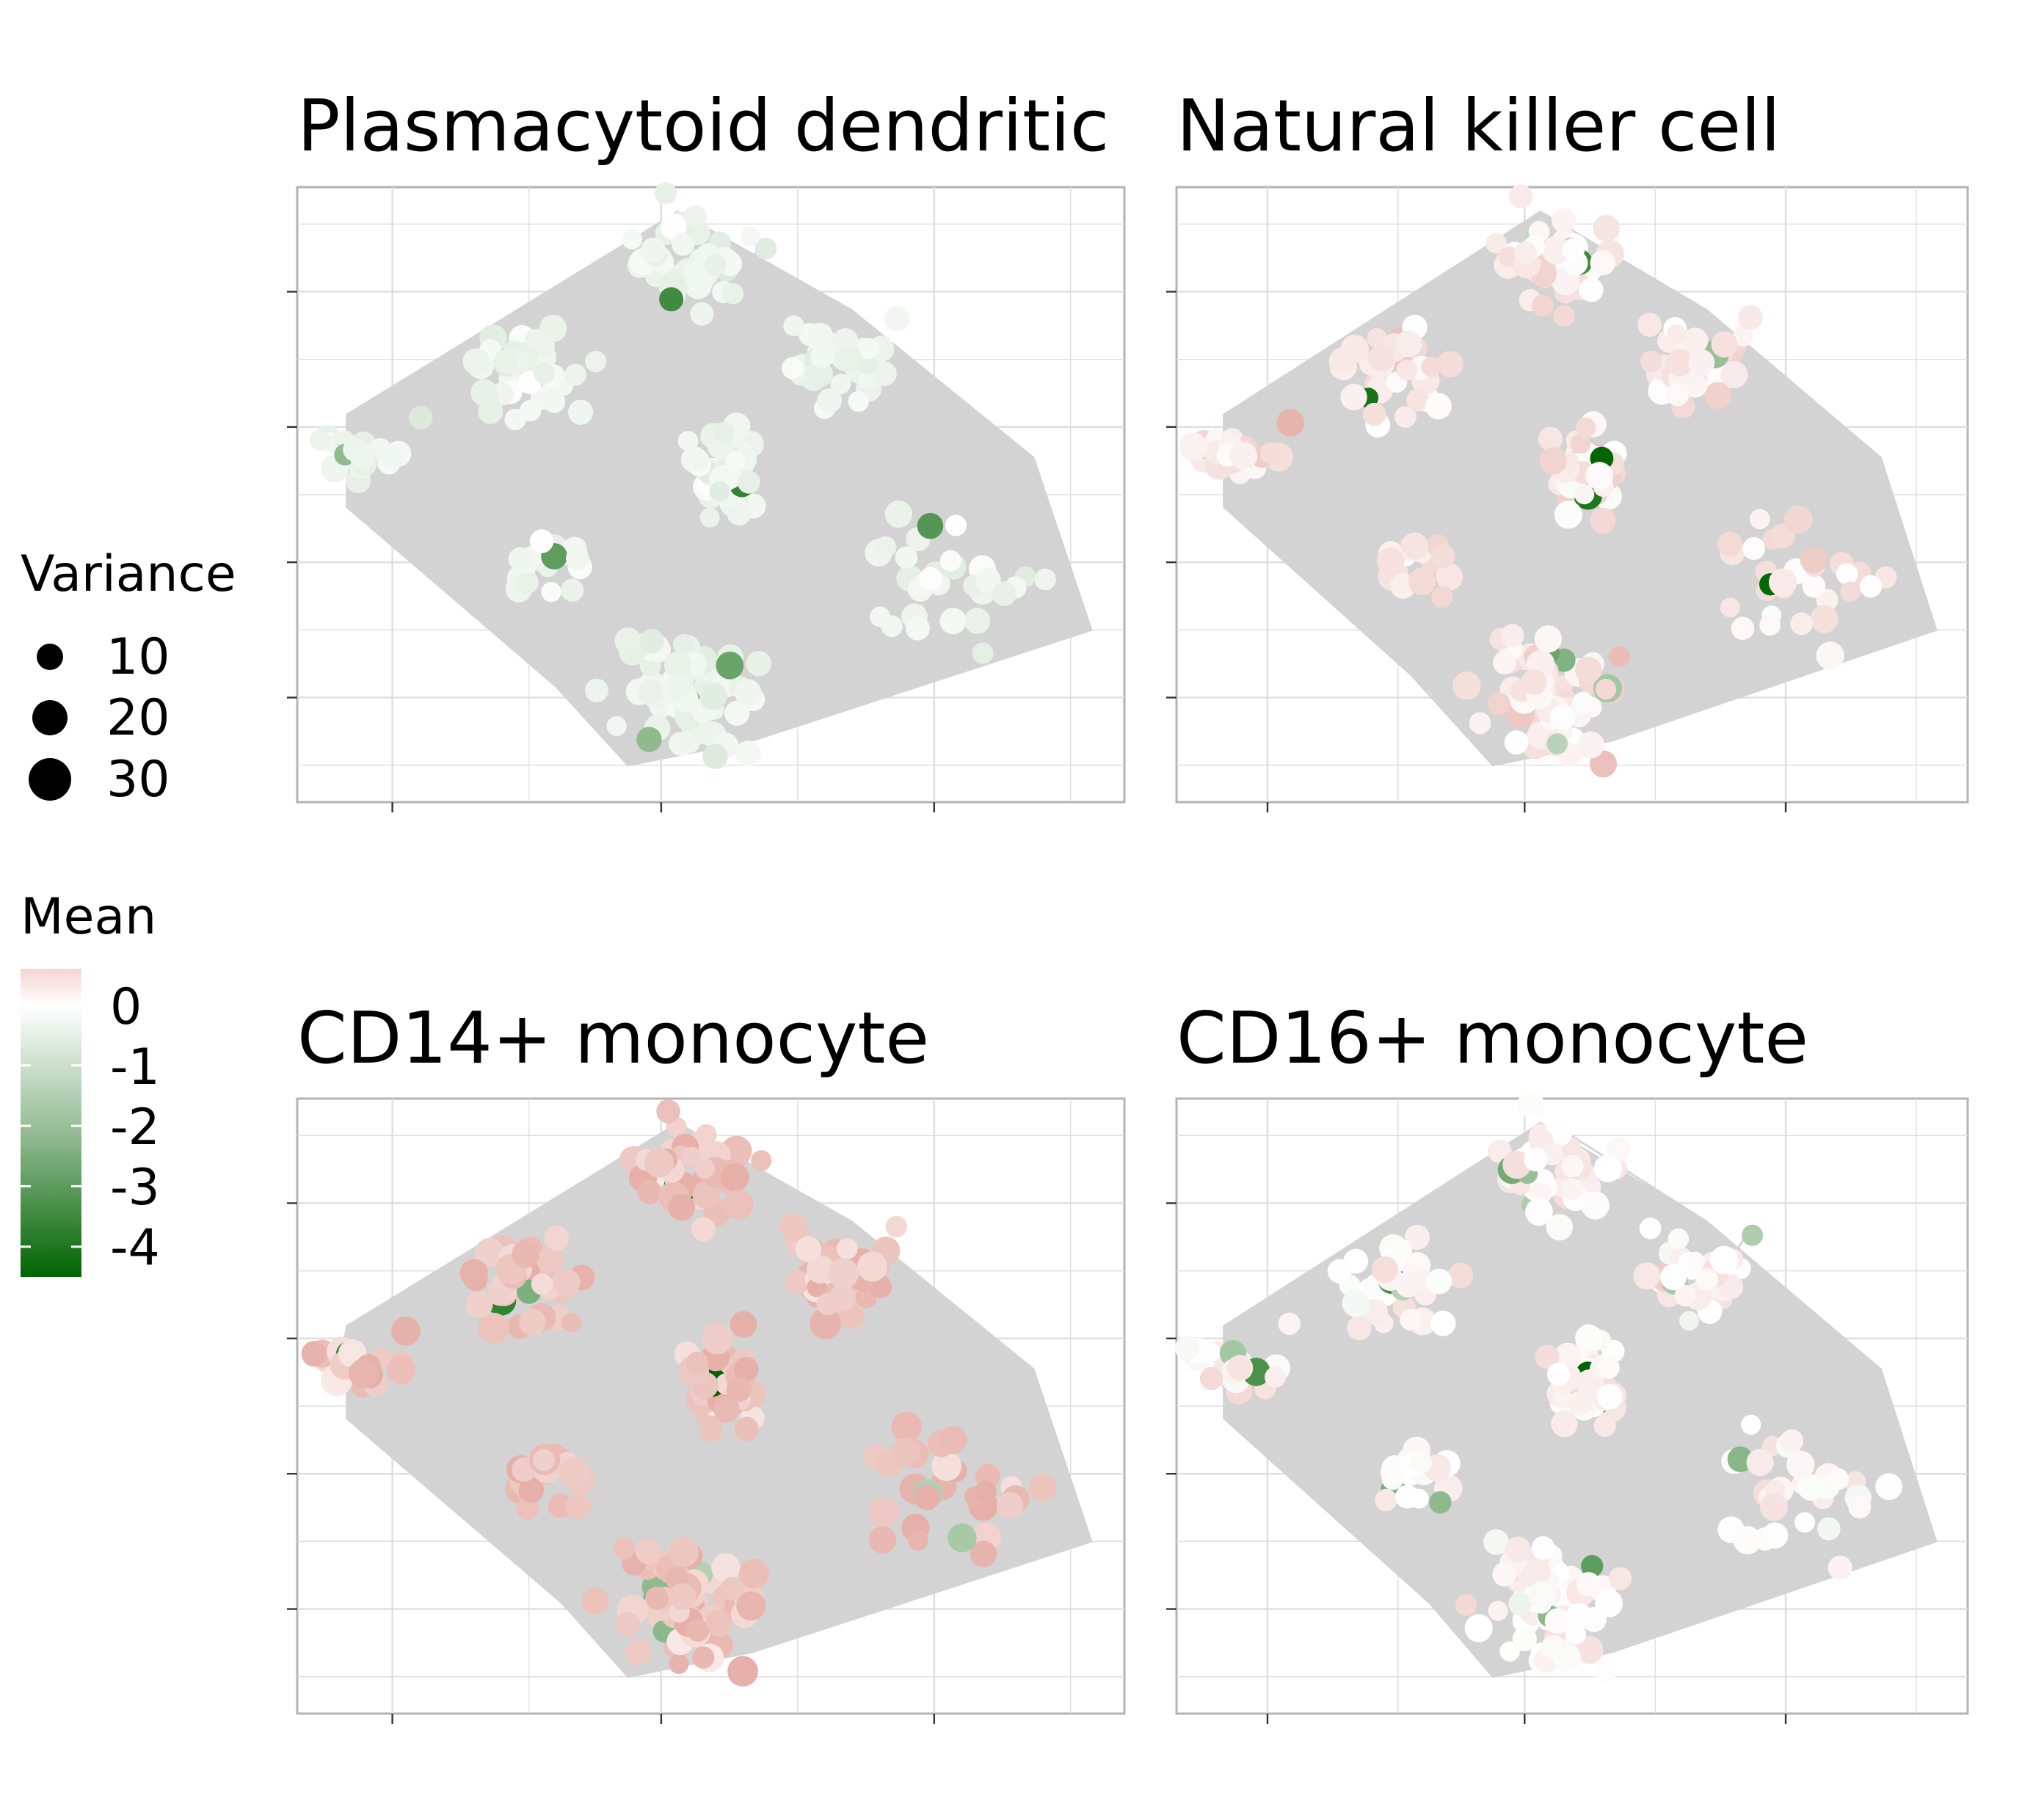 The height and width of the screenshot is (1820, 2022). Describe the element at coordinates (138, 657) in the screenshot. I see `variance-label-10: 10` at that location.